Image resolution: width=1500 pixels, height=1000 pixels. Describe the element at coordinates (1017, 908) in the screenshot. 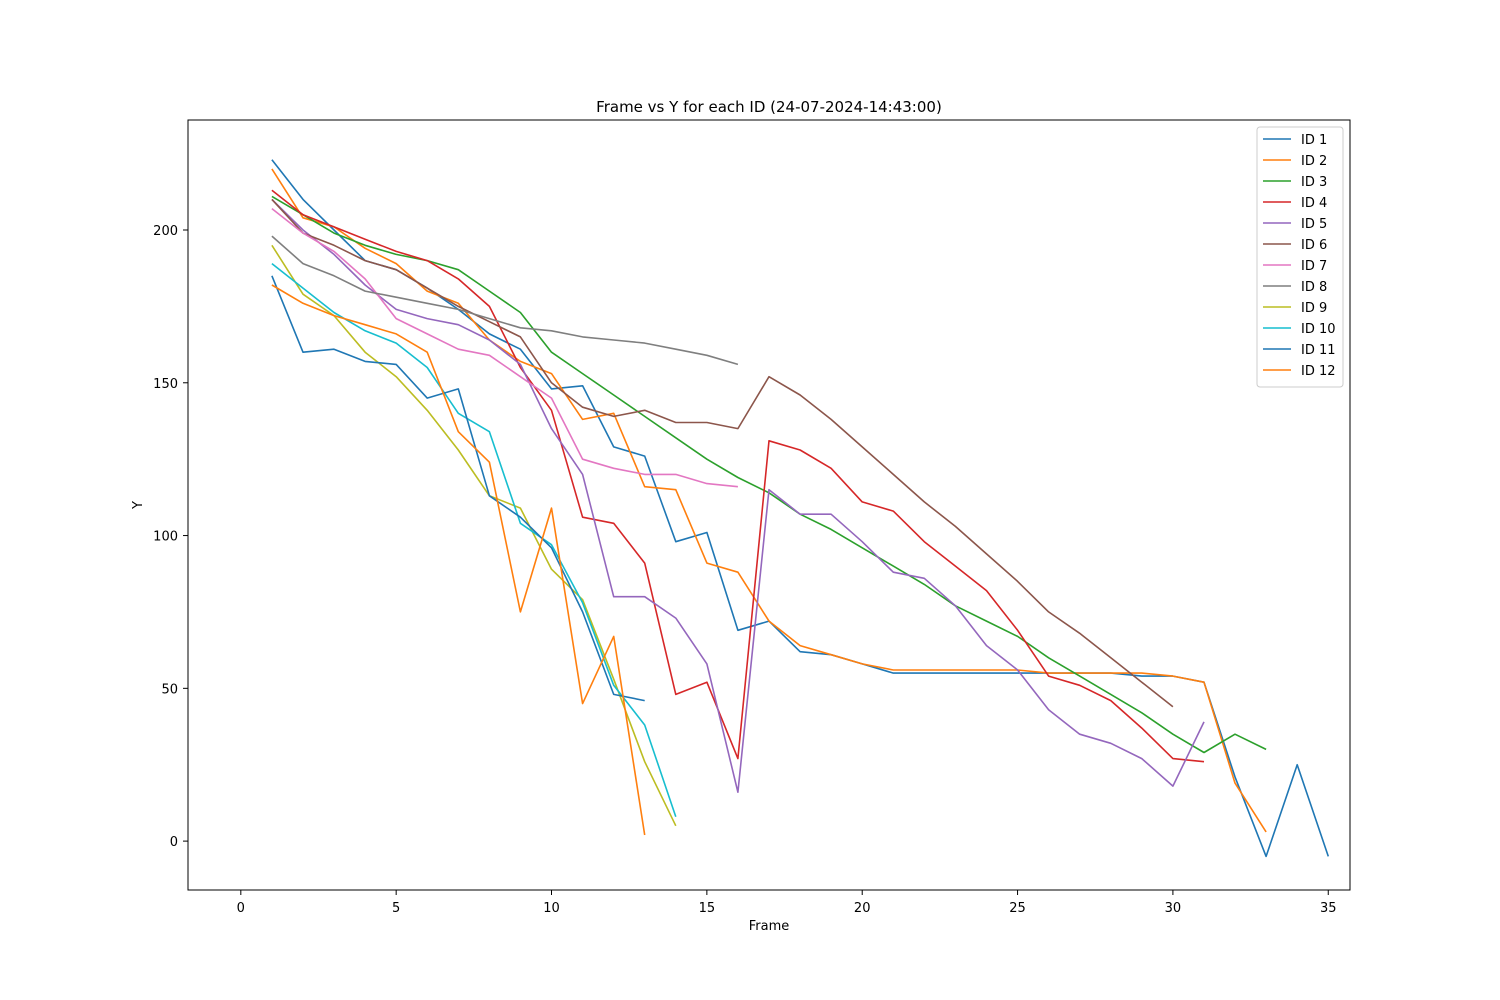

I see `x-tick-label: 25` at that location.